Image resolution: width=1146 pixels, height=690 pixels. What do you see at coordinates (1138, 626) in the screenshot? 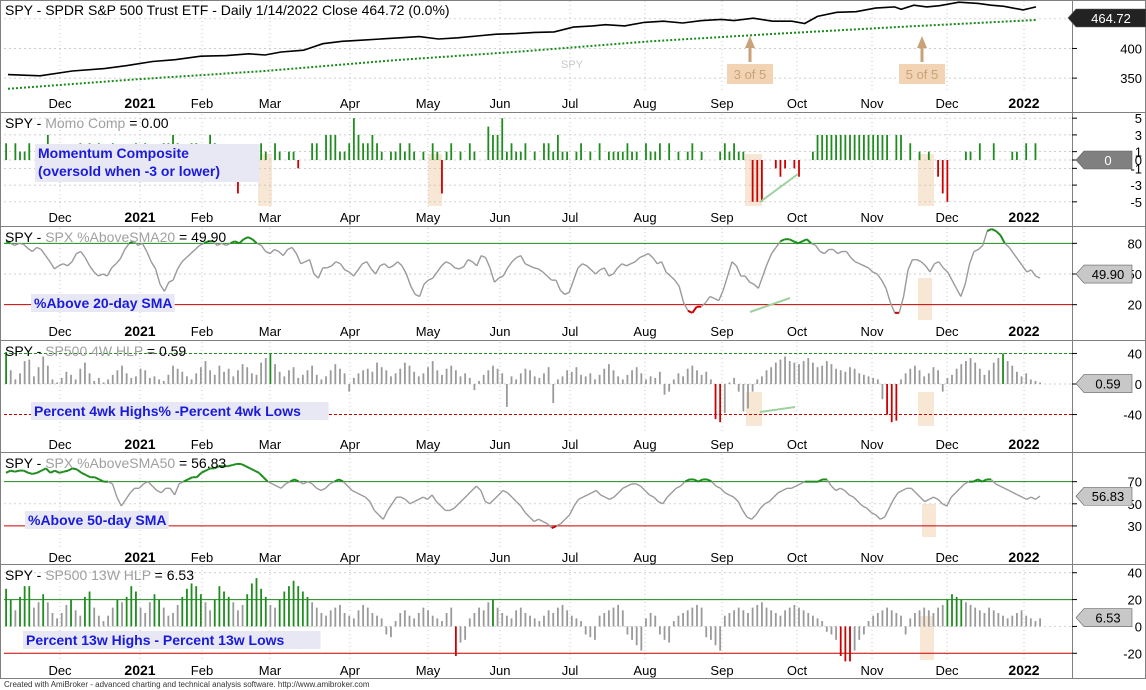
I see `y-tick-label: 0` at bounding box center [1138, 626].